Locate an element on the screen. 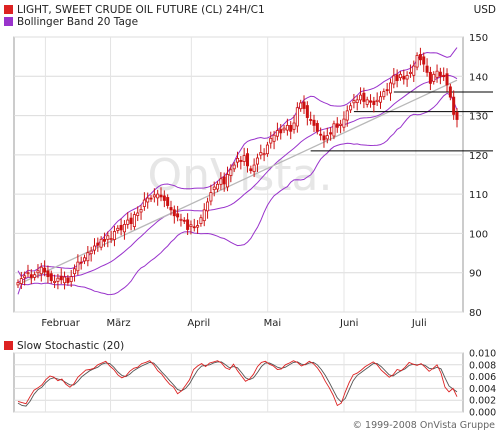 The height and width of the screenshot is (433, 501). stochastic-line is located at coordinates (237, 383).